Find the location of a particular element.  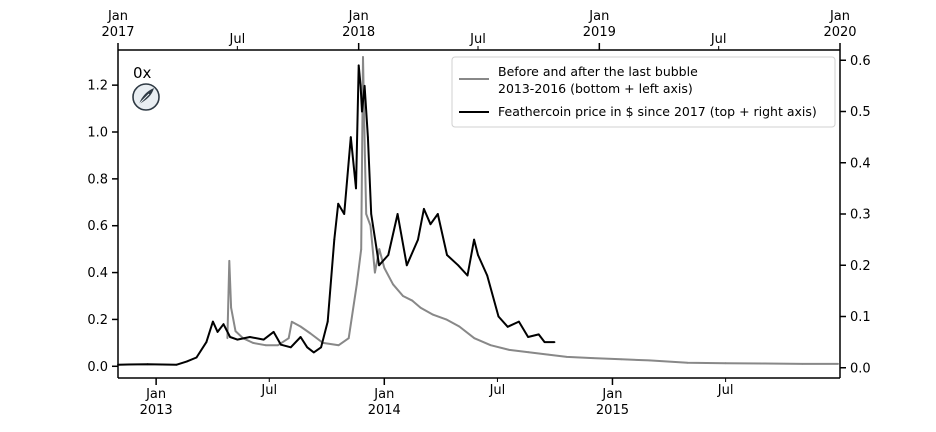

legend-box is located at coordinates (643, 92).